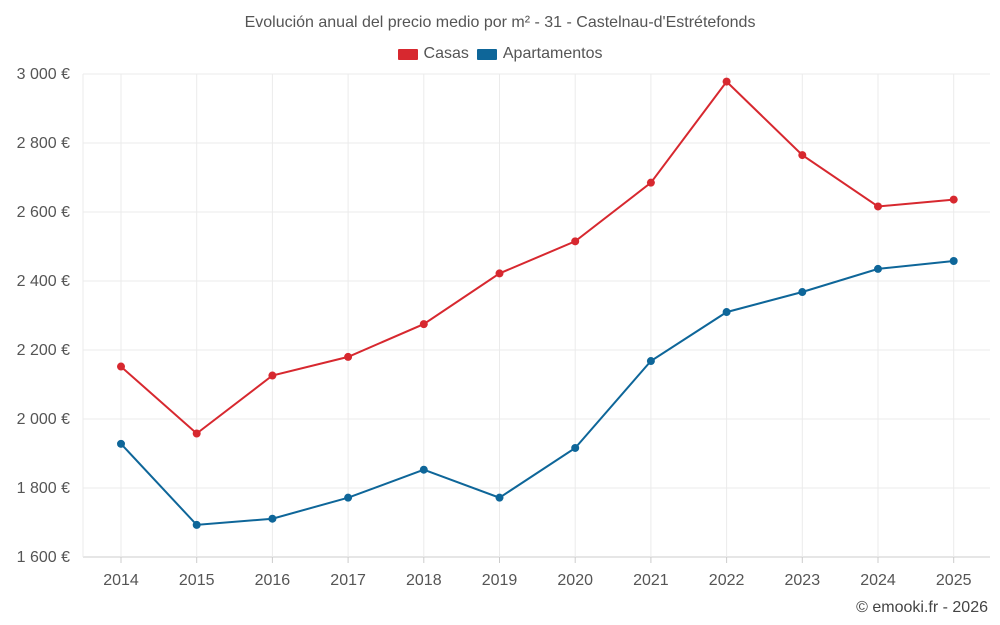 This screenshot has height=625, width=1000. Describe the element at coordinates (803, 580) in the screenshot. I see `x-tick-label: 2023` at that location.